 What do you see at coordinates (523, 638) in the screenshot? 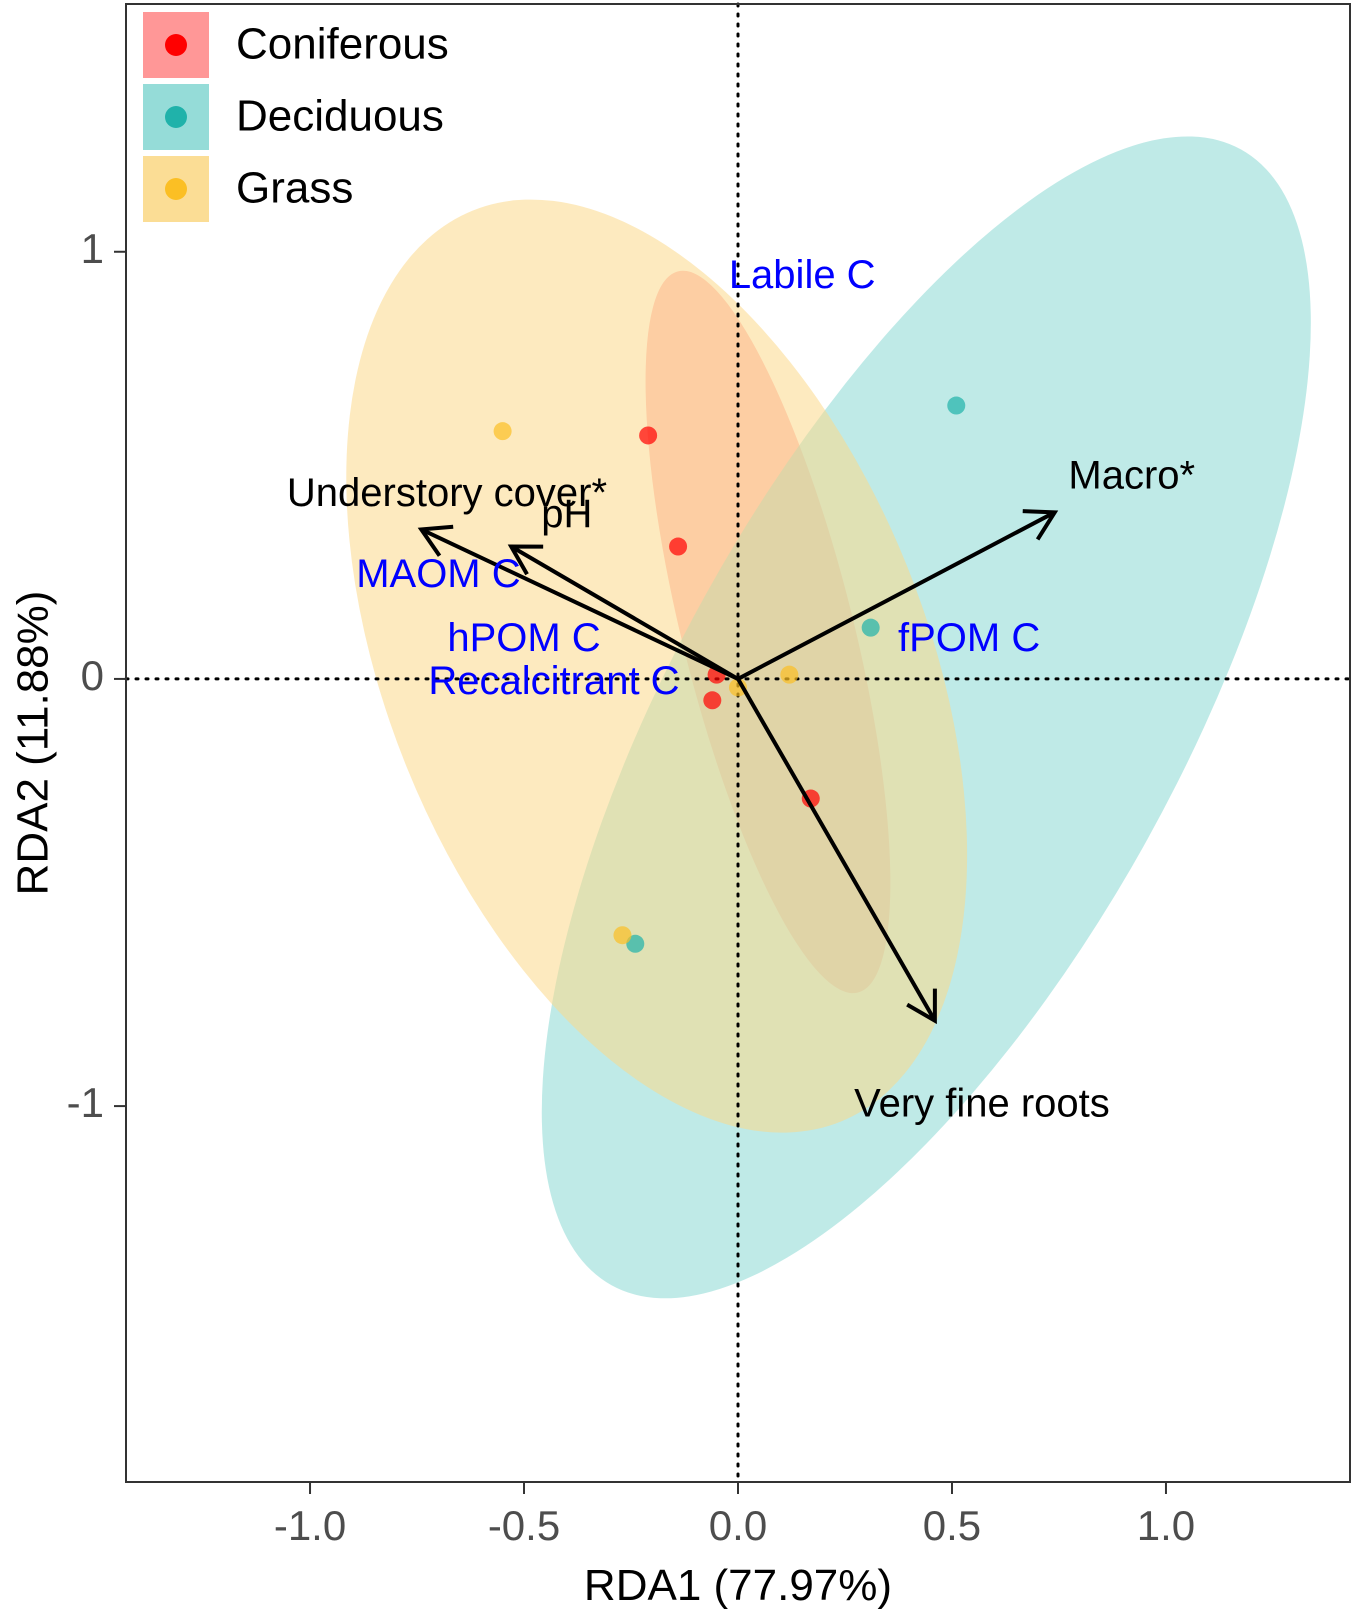
I see `response-label-hpom-c: hPOM C` at bounding box center [523, 638].